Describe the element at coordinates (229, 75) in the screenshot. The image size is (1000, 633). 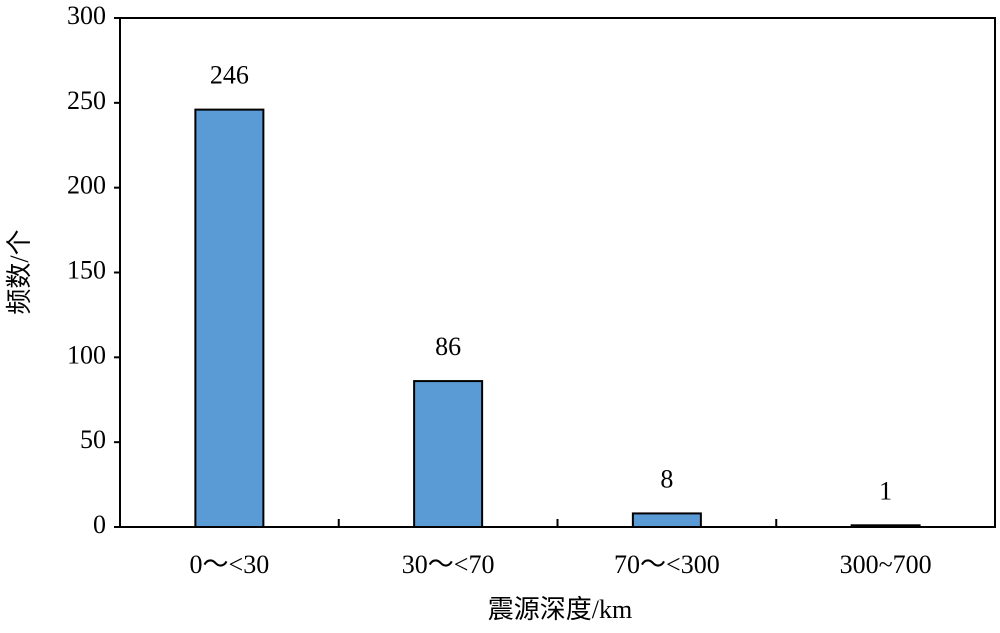
I see `data-label: 246` at that location.